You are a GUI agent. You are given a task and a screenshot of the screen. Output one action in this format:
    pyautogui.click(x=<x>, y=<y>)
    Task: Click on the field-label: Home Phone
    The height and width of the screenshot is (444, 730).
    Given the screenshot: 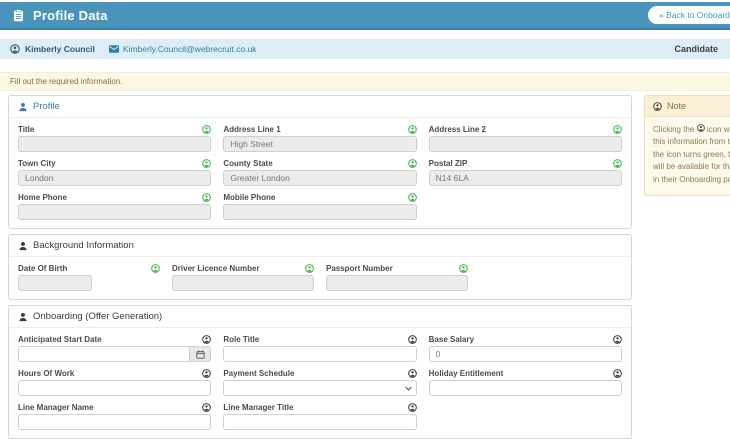 What is the action you would take?
    pyautogui.click(x=42, y=197)
    